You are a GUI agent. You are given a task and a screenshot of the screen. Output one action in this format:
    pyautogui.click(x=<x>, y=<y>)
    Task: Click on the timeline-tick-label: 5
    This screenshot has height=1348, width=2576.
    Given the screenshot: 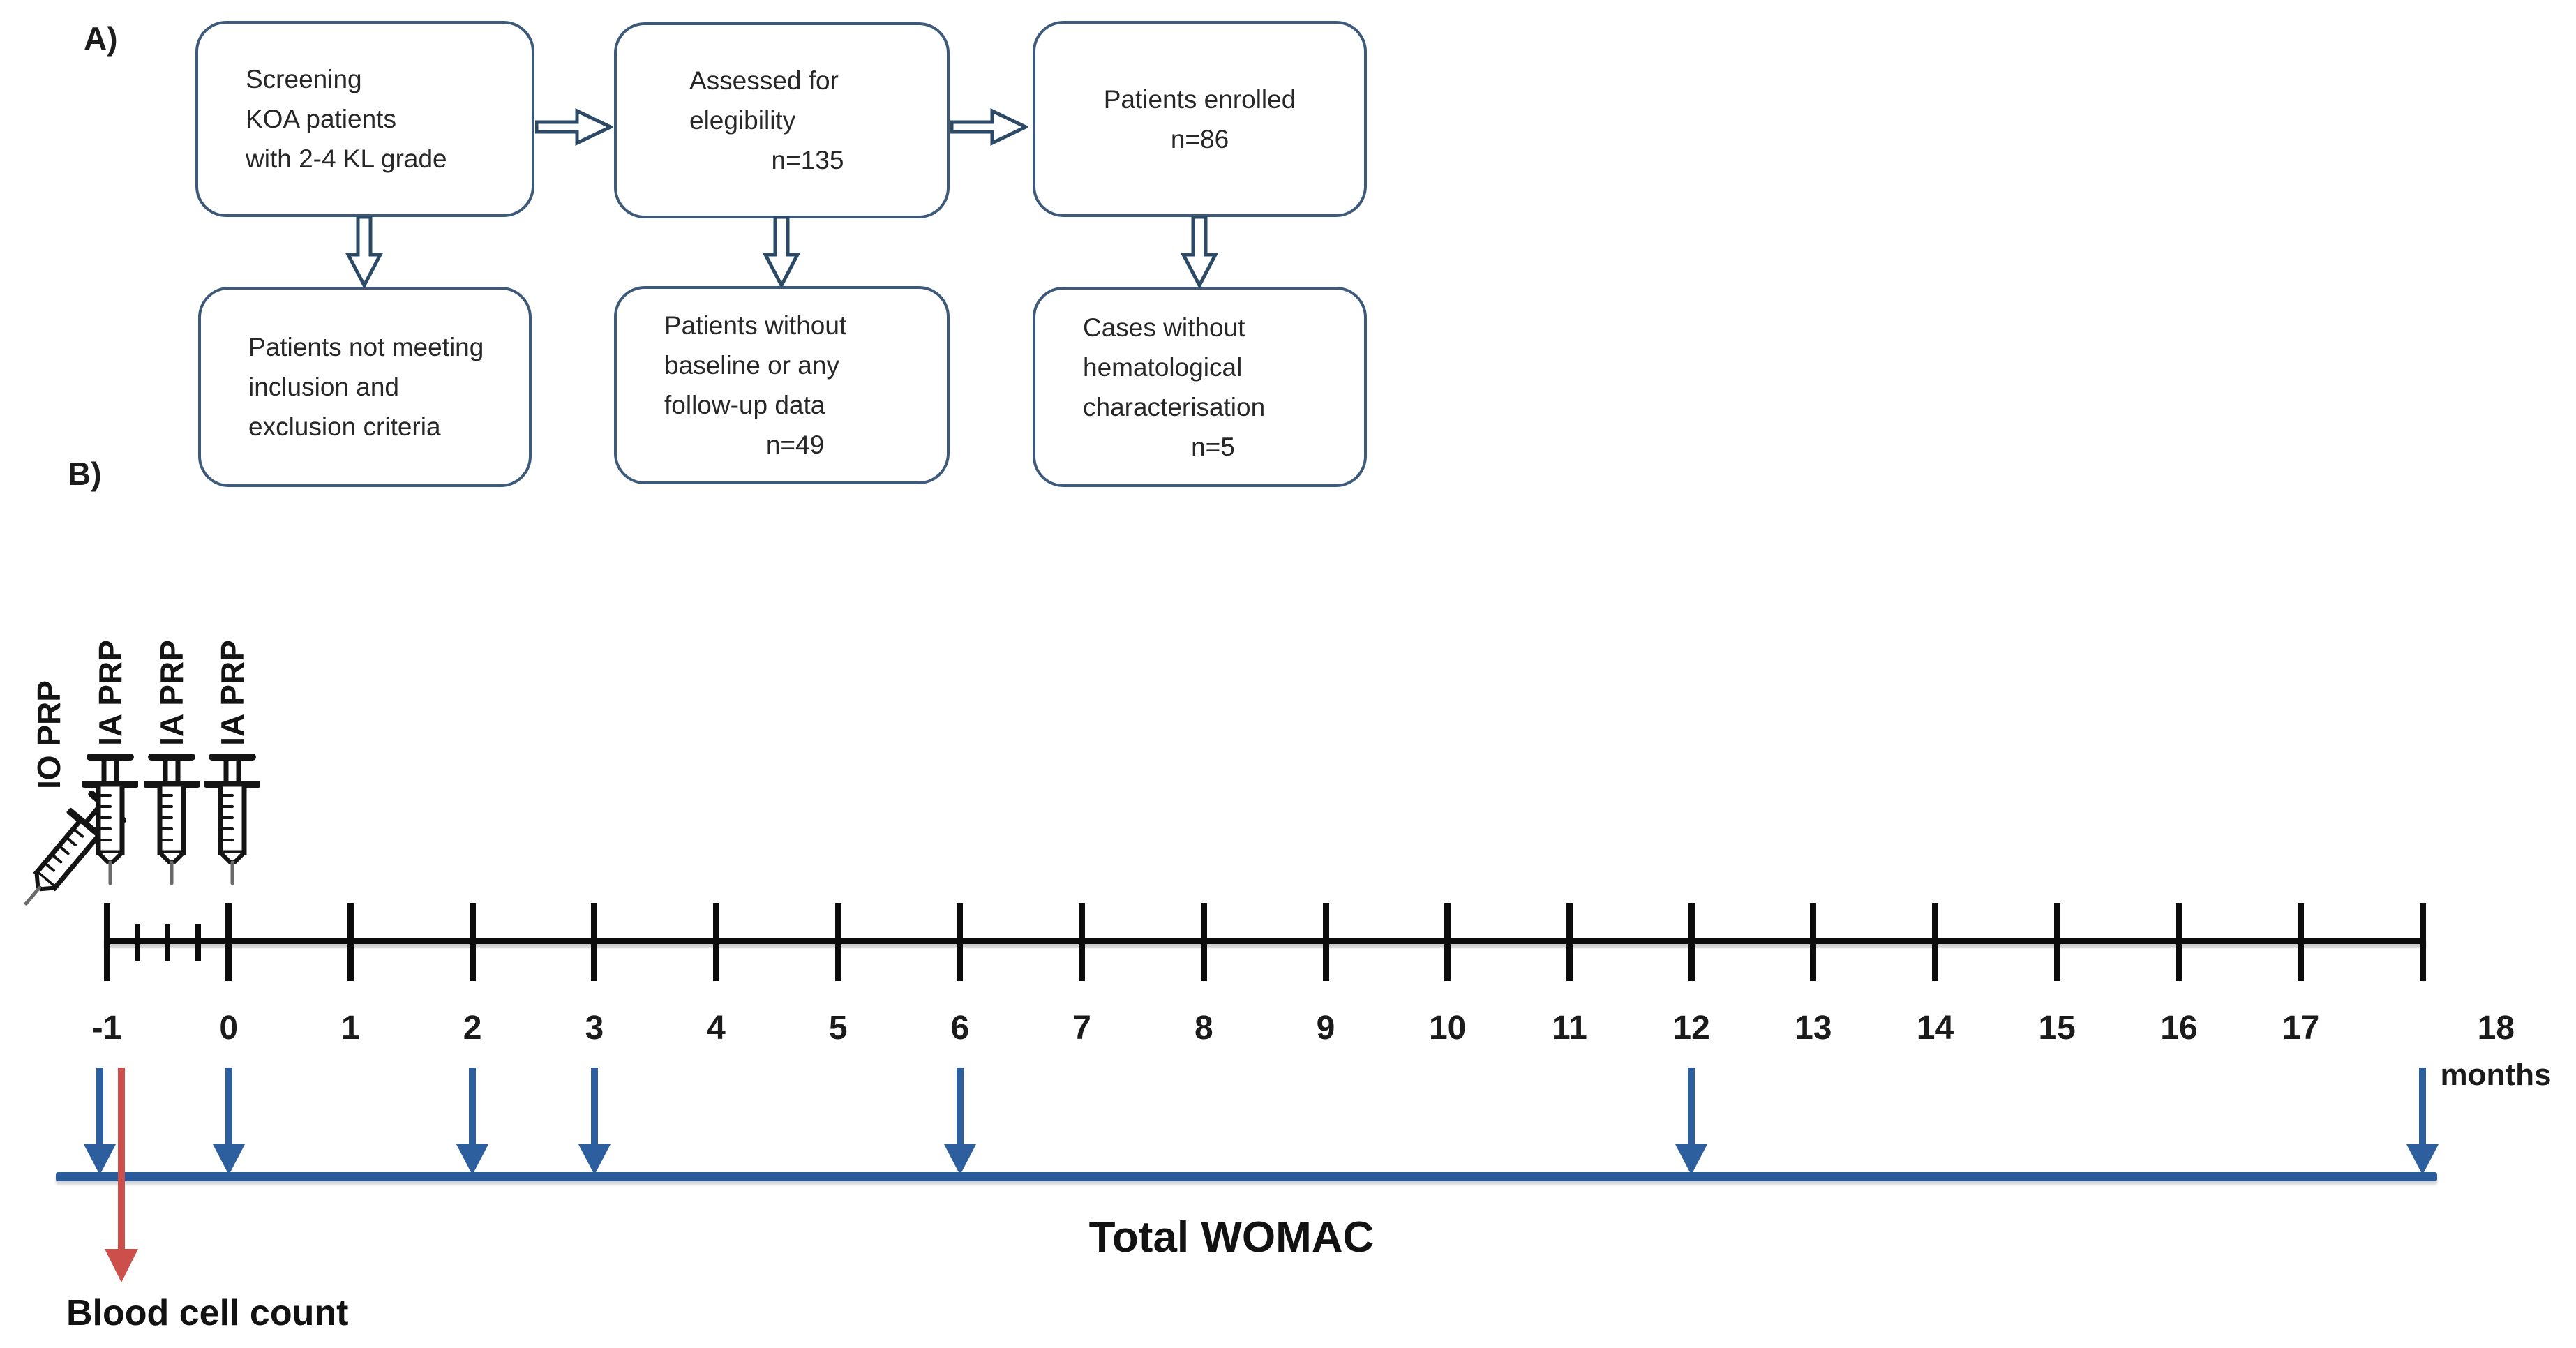 What is the action you would take?
    pyautogui.click(x=838, y=1028)
    